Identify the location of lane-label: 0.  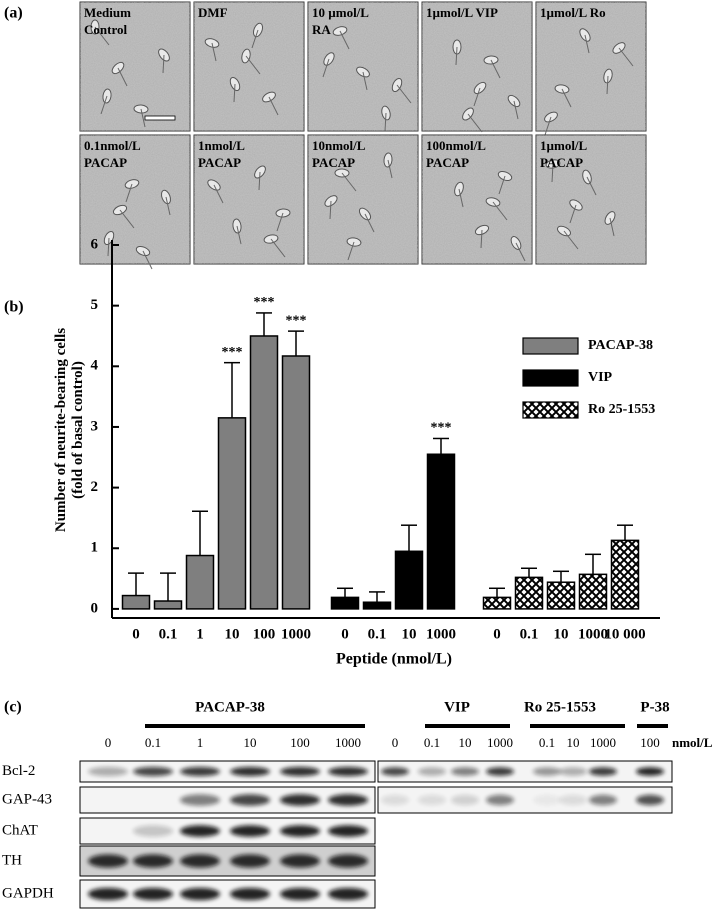
(108, 742).